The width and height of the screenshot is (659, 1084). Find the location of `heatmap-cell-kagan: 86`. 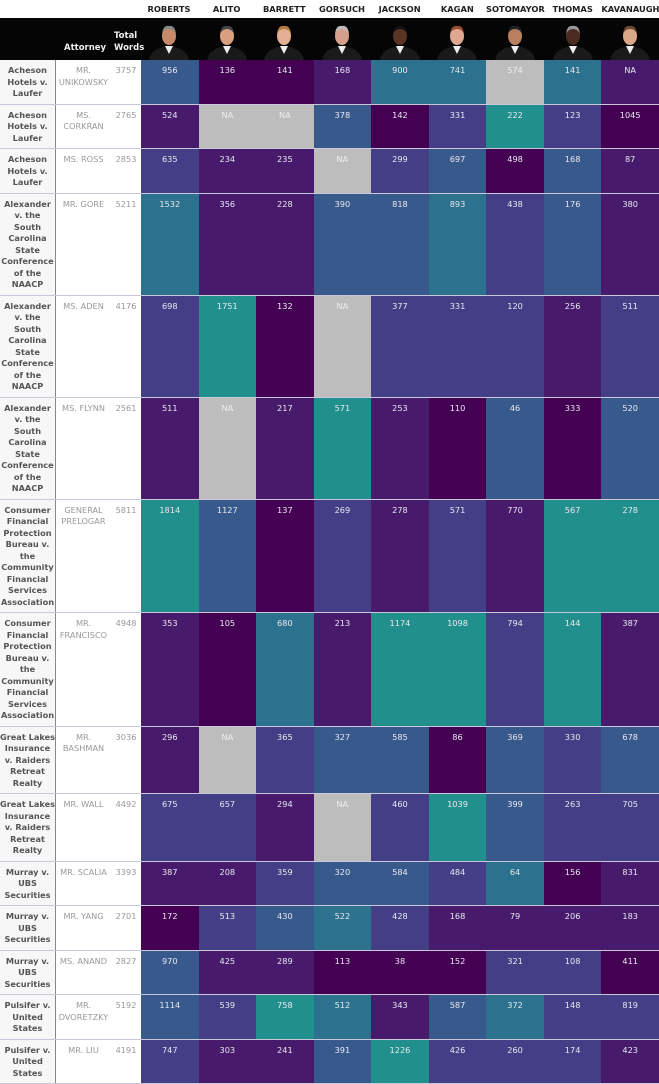

heatmap-cell-kagan: 86 is located at coordinates (457, 760).